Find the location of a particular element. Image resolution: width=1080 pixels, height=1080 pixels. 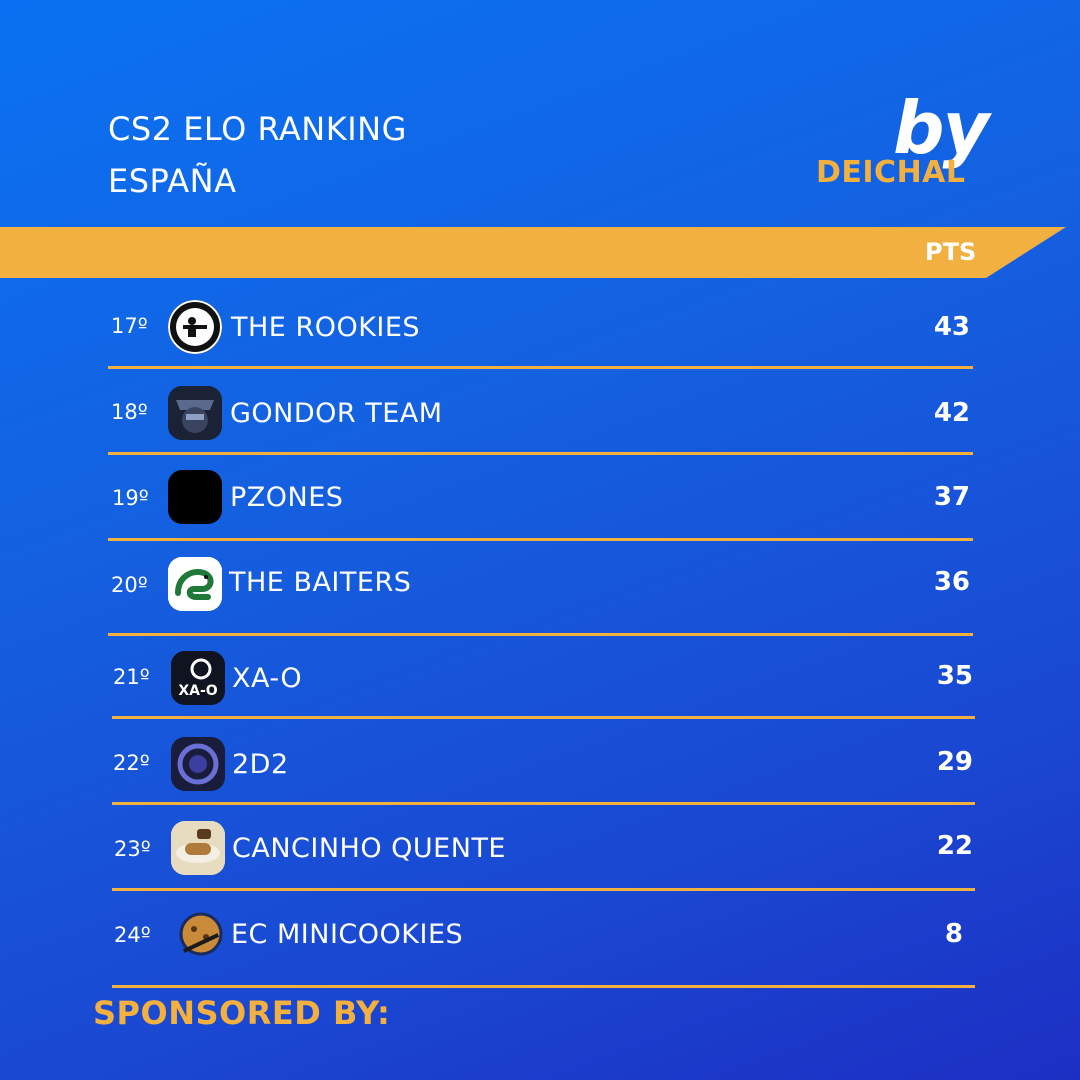

rank-label: 18º is located at coordinates (129, 412).